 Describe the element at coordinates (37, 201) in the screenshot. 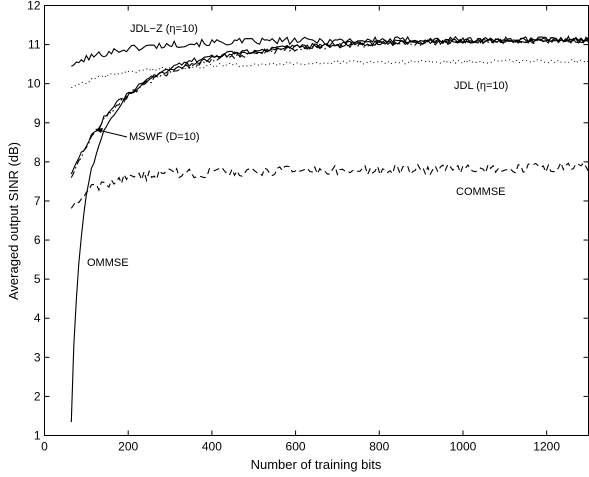

I see `y-tick-label: 7` at that location.